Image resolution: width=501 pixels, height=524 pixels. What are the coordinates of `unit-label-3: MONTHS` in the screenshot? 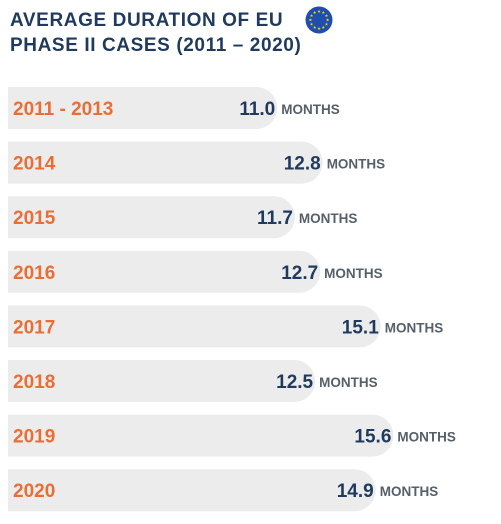 It's located at (353, 273).